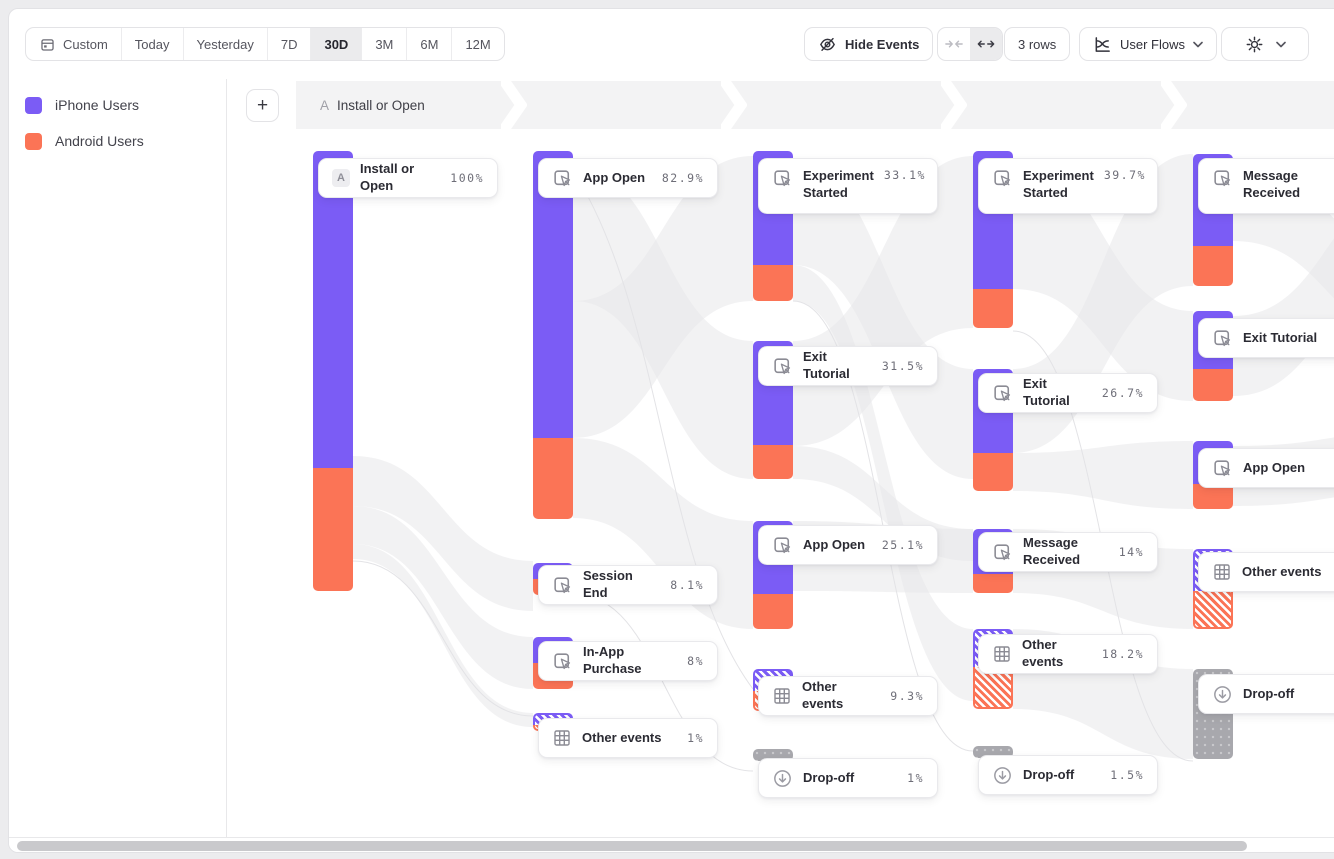 The image size is (1334, 859). Describe the element at coordinates (632, 846) in the screenshot. I see `horizontal-scrollbar-thumb` at that location.